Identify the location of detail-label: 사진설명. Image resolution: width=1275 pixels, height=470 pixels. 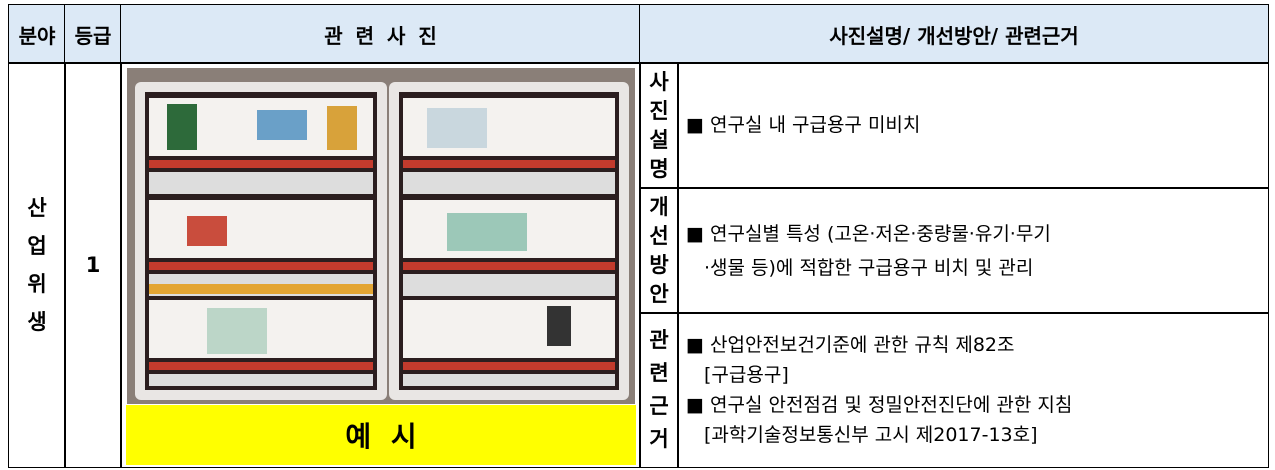
(659, 125).